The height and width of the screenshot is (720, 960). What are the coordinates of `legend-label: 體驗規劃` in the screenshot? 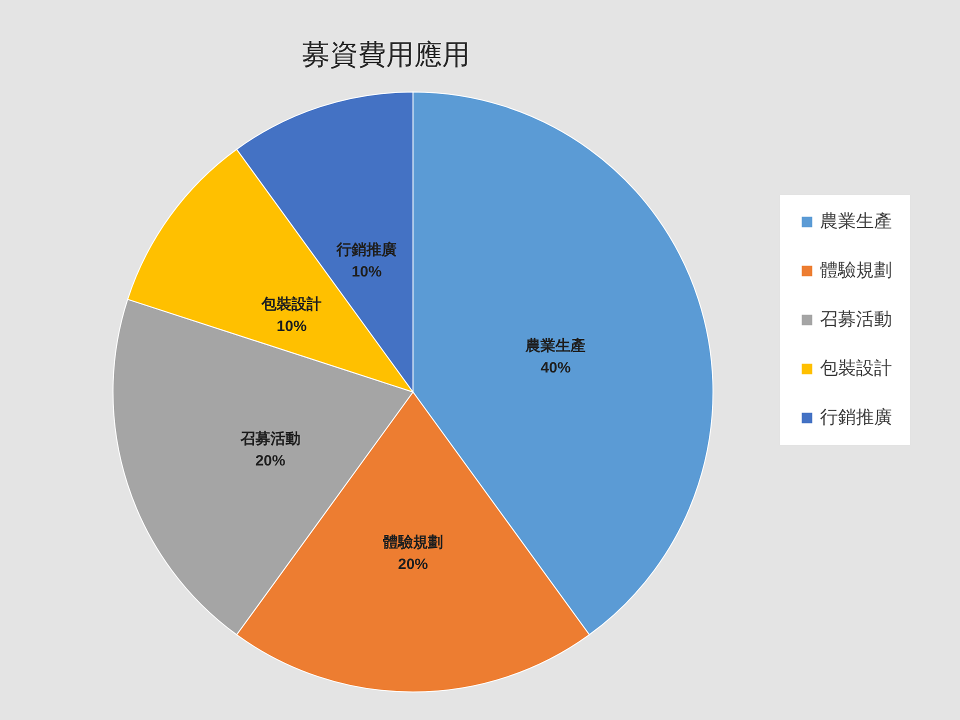 It's located at (856, 270).